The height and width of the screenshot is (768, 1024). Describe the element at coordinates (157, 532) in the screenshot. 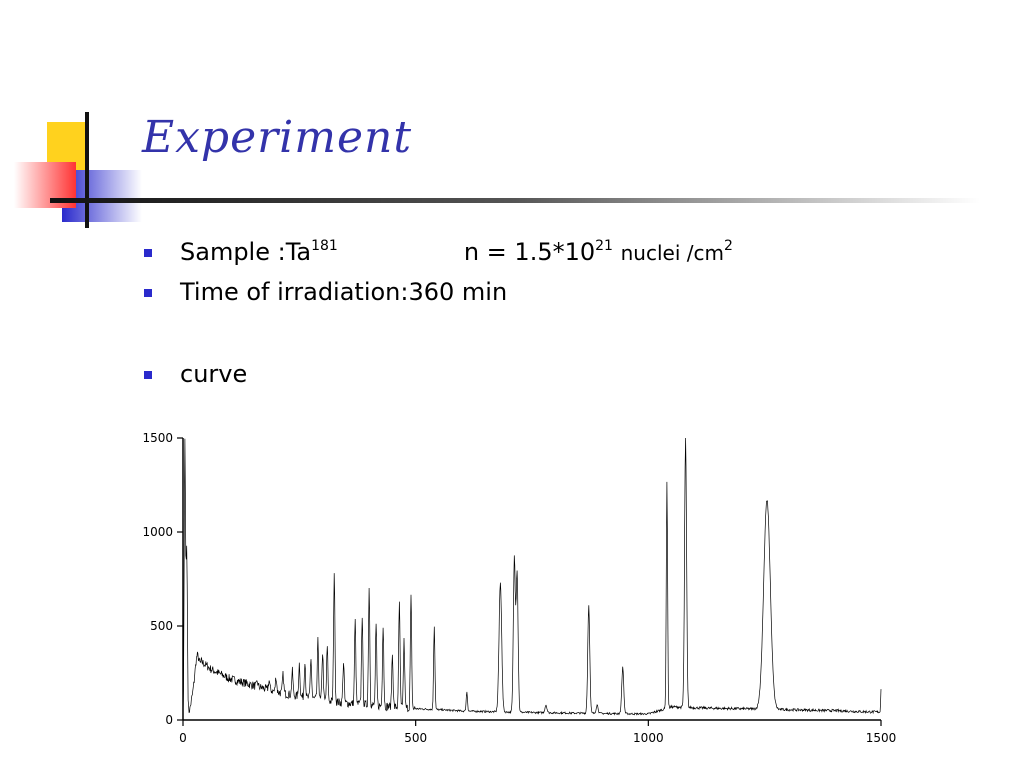

I see `y-tick-label: 1000` at that location.